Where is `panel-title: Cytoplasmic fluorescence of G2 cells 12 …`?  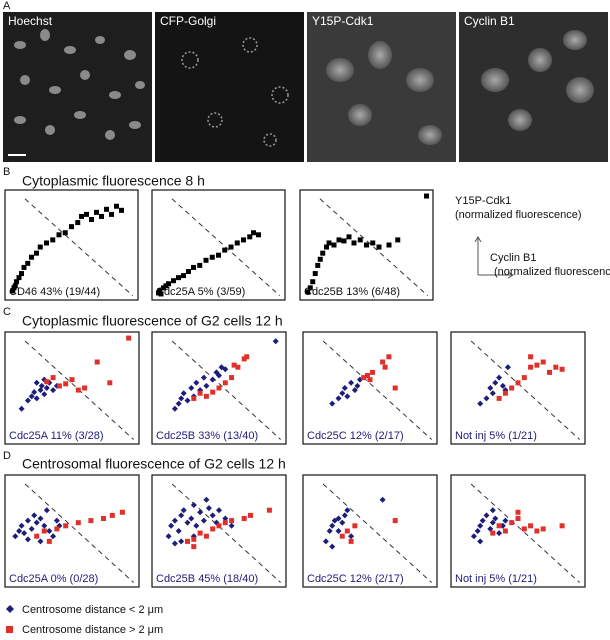 panel-title: Cytoplasmic fluorescence of G2 cells 12 … is located at coordinates (152, 321).